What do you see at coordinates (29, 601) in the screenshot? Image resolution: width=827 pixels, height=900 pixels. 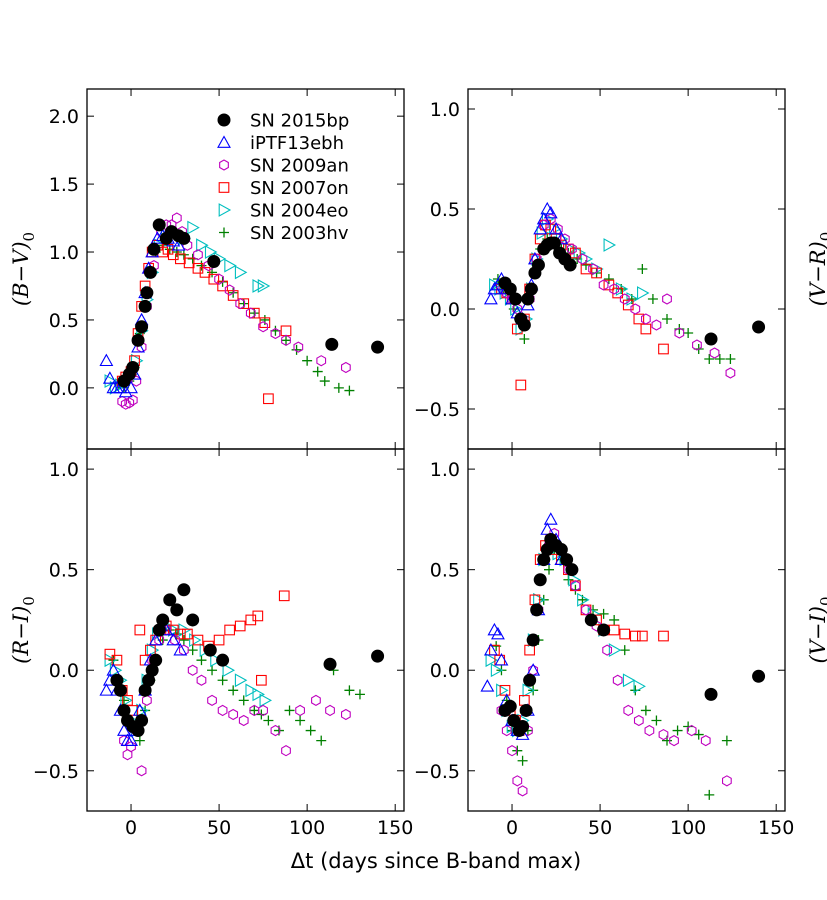 I see `y-axis-label-subscript: 0` at bounding box center [29, 601].